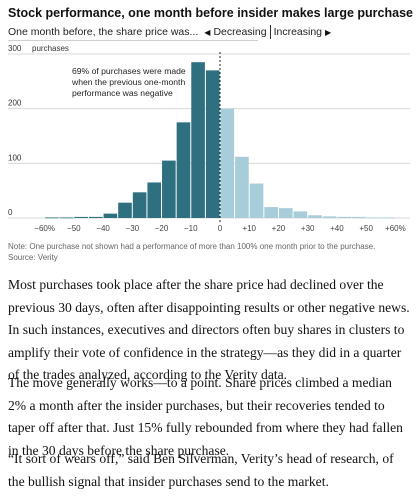 This screenshot has height=500, width=418. What do you see at coordinates (298, 32) in the screenshot?
I see `toggle-increasing: Increasing` at bounding box center [298, 32].